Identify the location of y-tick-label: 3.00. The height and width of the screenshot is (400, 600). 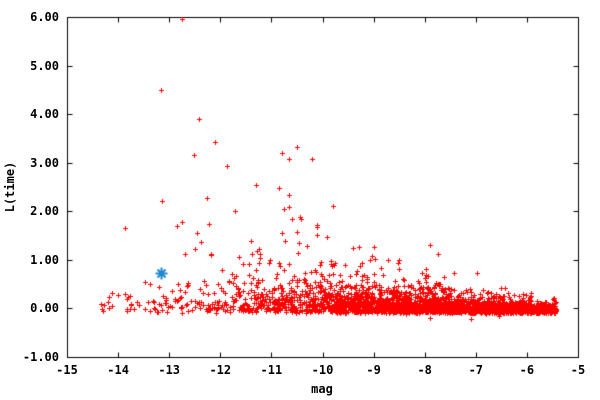
(44, 162).